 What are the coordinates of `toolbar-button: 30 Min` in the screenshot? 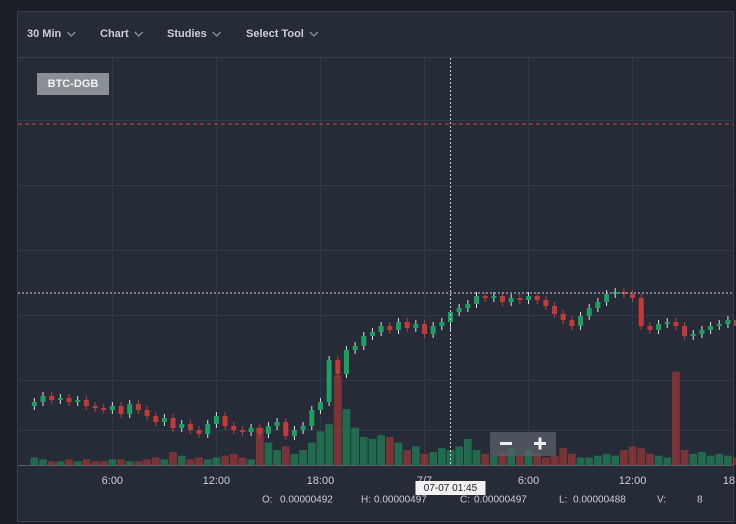 It's located at (44, 34).